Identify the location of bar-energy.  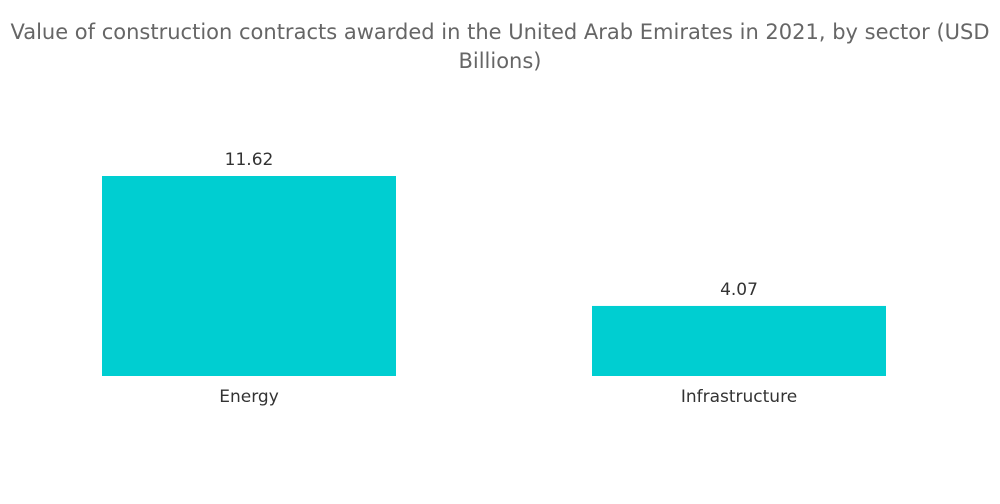
(249, 276).